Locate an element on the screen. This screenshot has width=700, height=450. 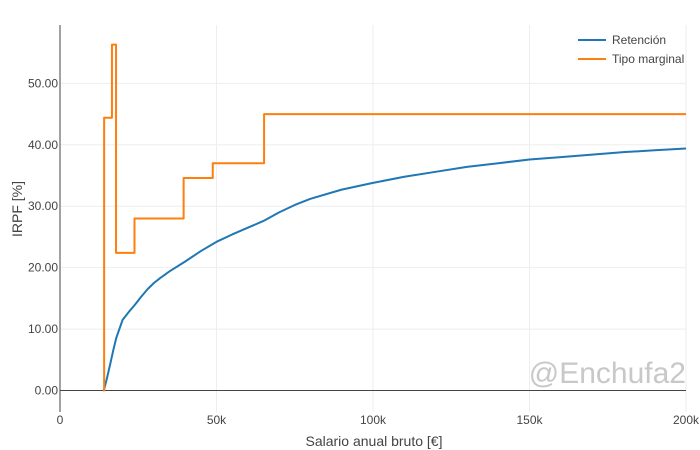
legend-label-tipo-marginal: Tipo marginal is located at coordinates (648, 59).